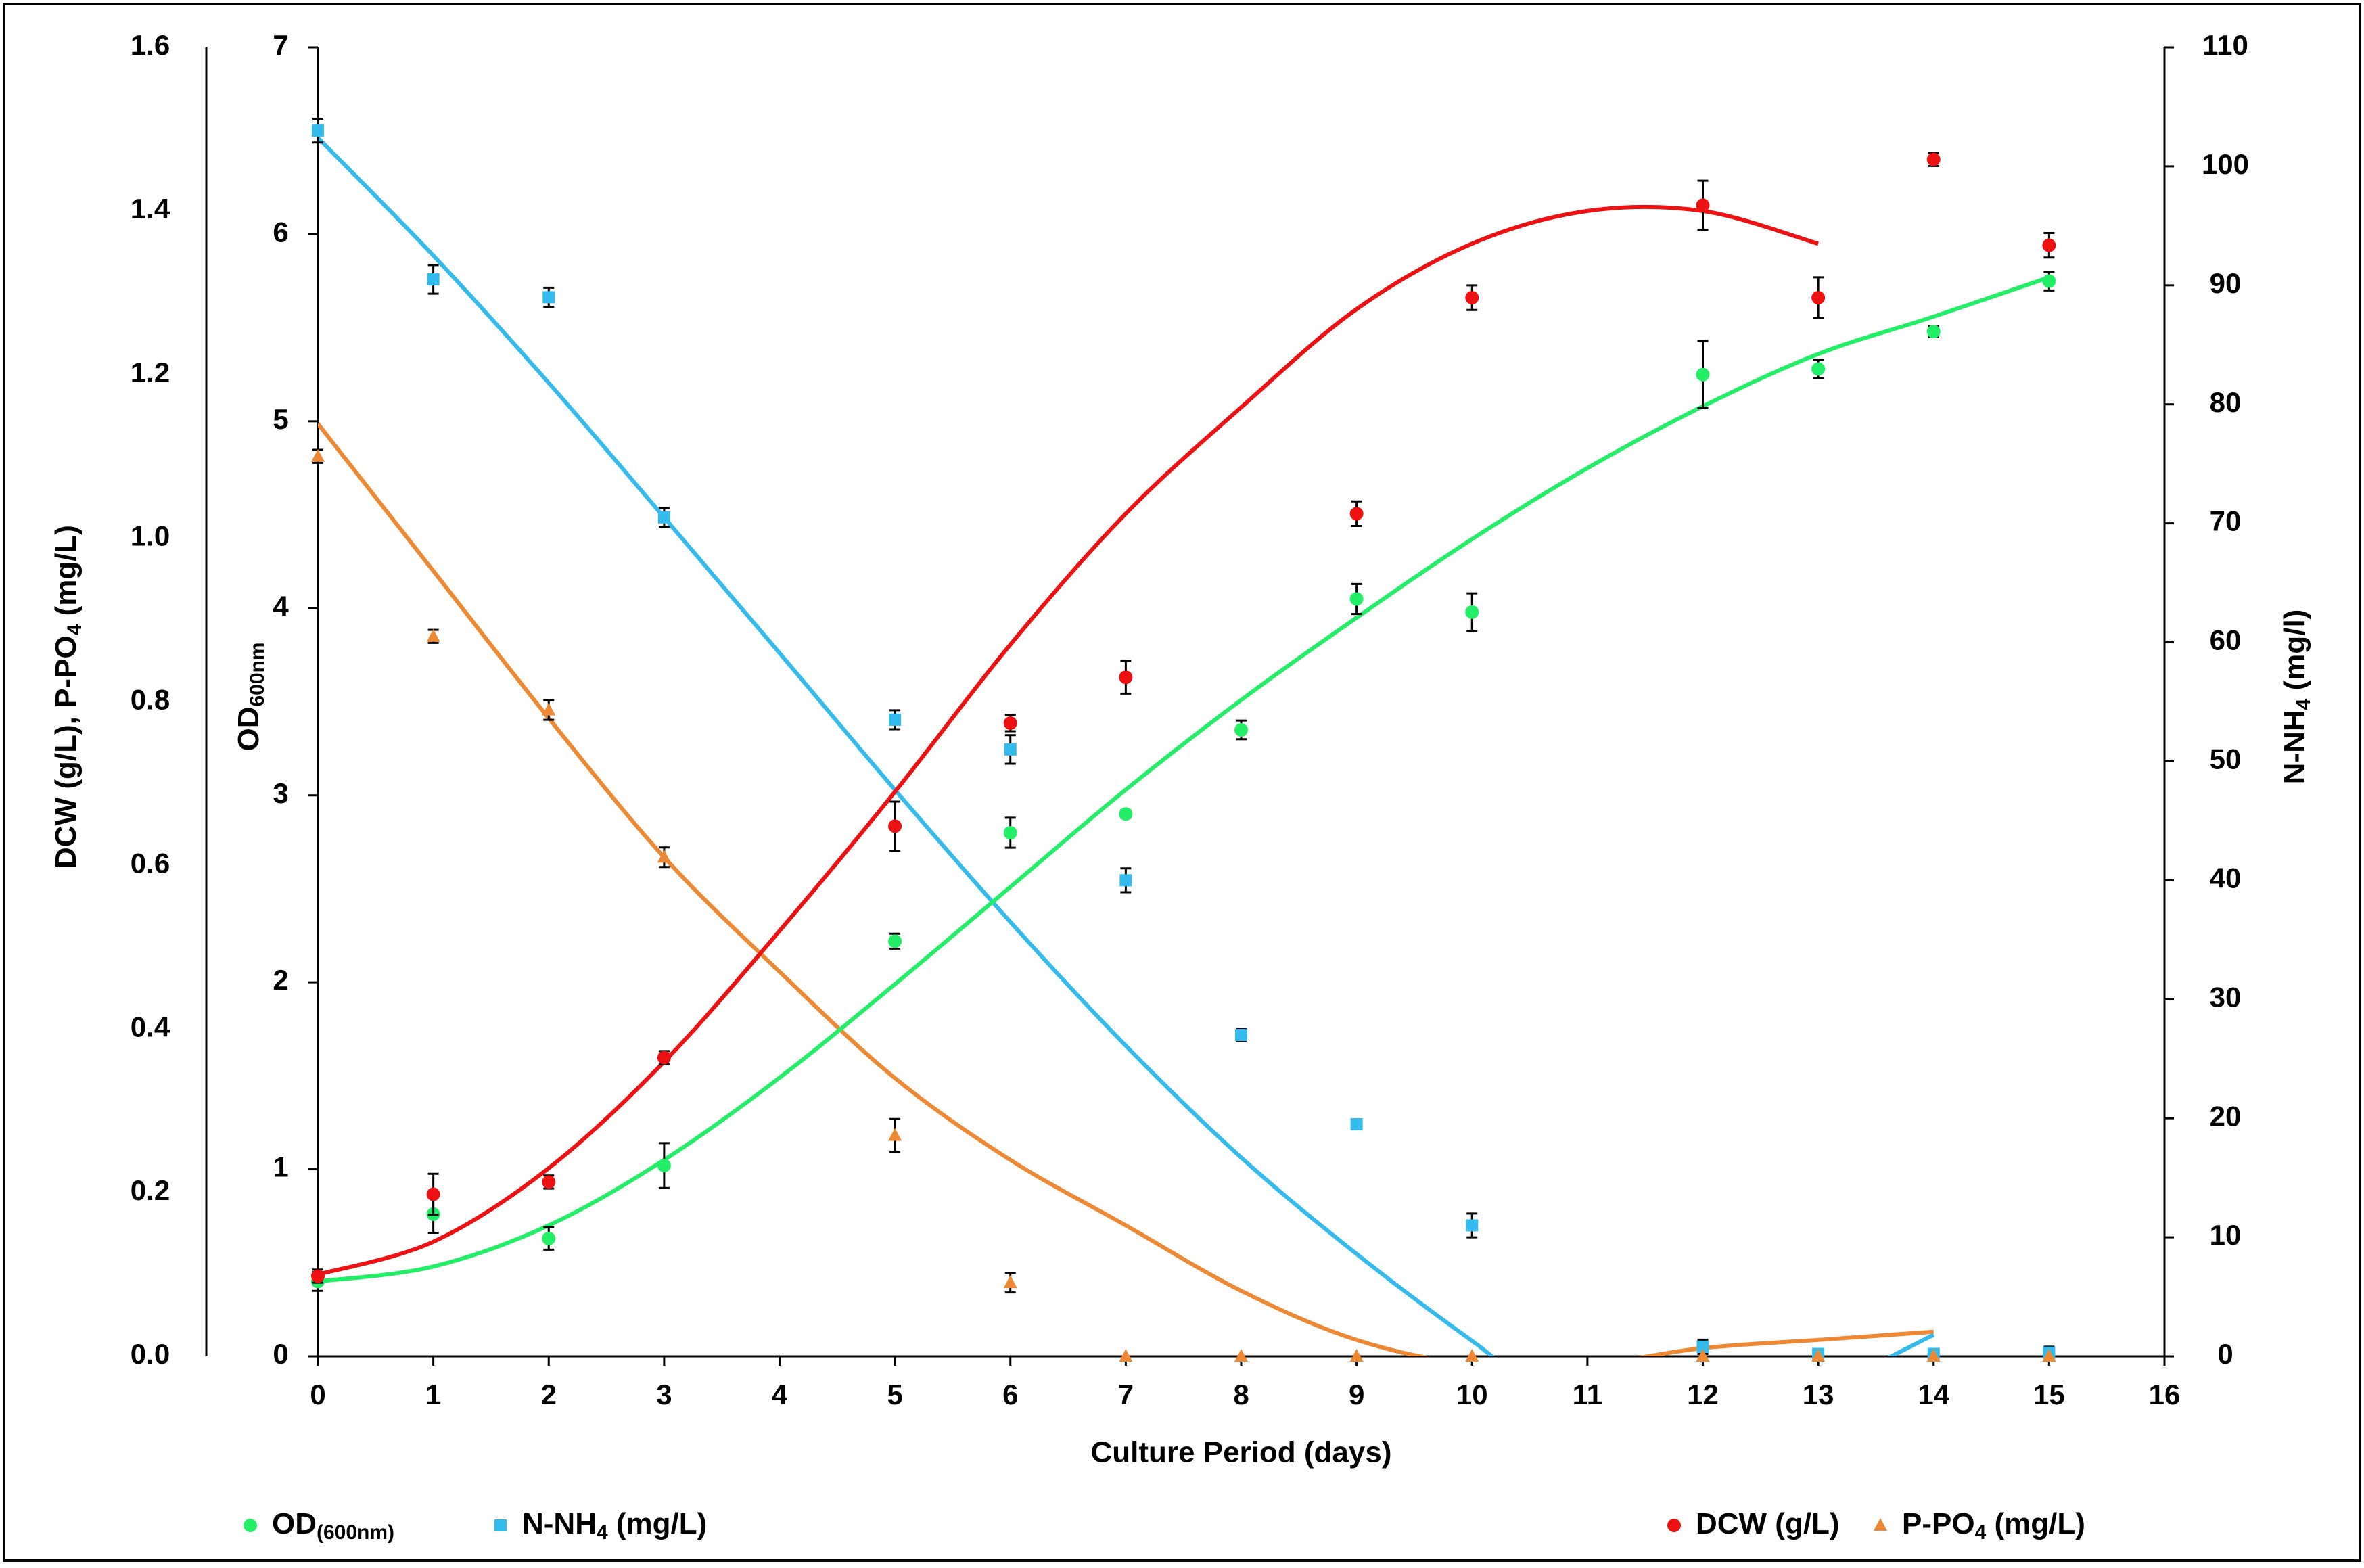  What do you see at coordinates (2226, 759) in the screenshot?
I see `nh4-tick-label: 50` at bounding box center [2226, 759].